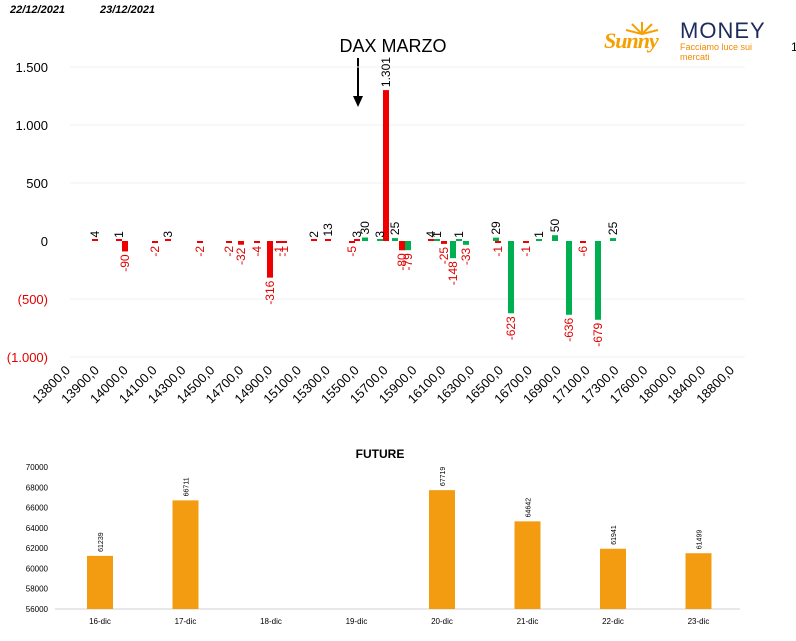 The height and width of the screenshot is (641, 796). What do you see at coordinates (37, 528) in the screenshot?
I see `y-tick-label: 64000` at bounding box center [37, 528].